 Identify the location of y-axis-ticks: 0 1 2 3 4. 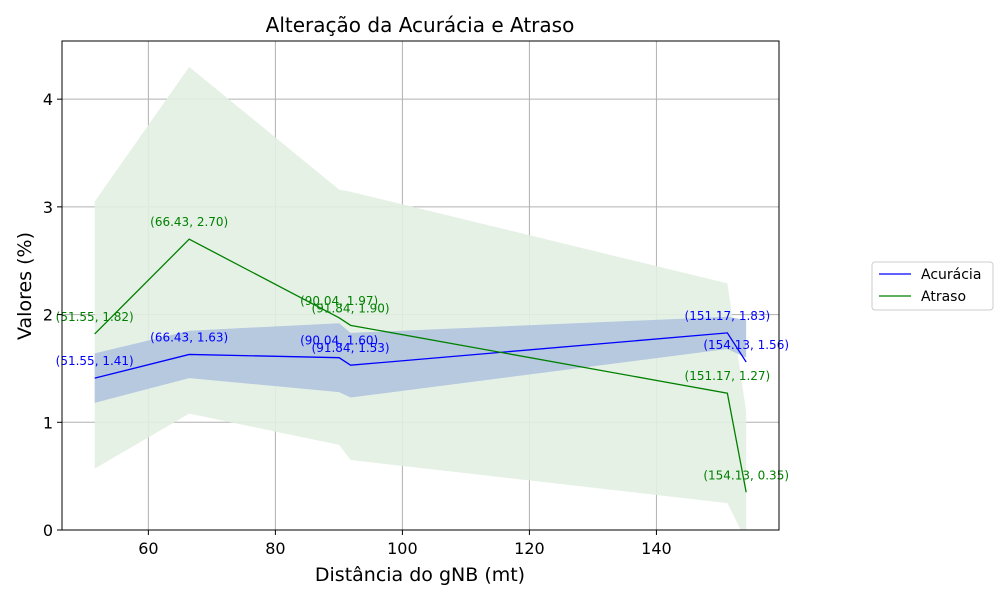
(52, 315).